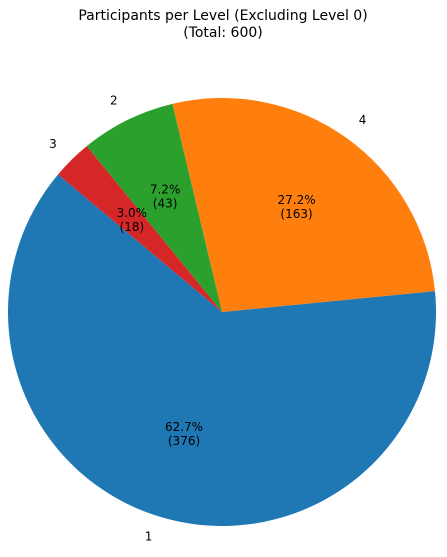 This screenshot has width=447, height=557. Describe the element at coordinates (53, 144) in the screenshot. I see `slice-label: 3` at that location.